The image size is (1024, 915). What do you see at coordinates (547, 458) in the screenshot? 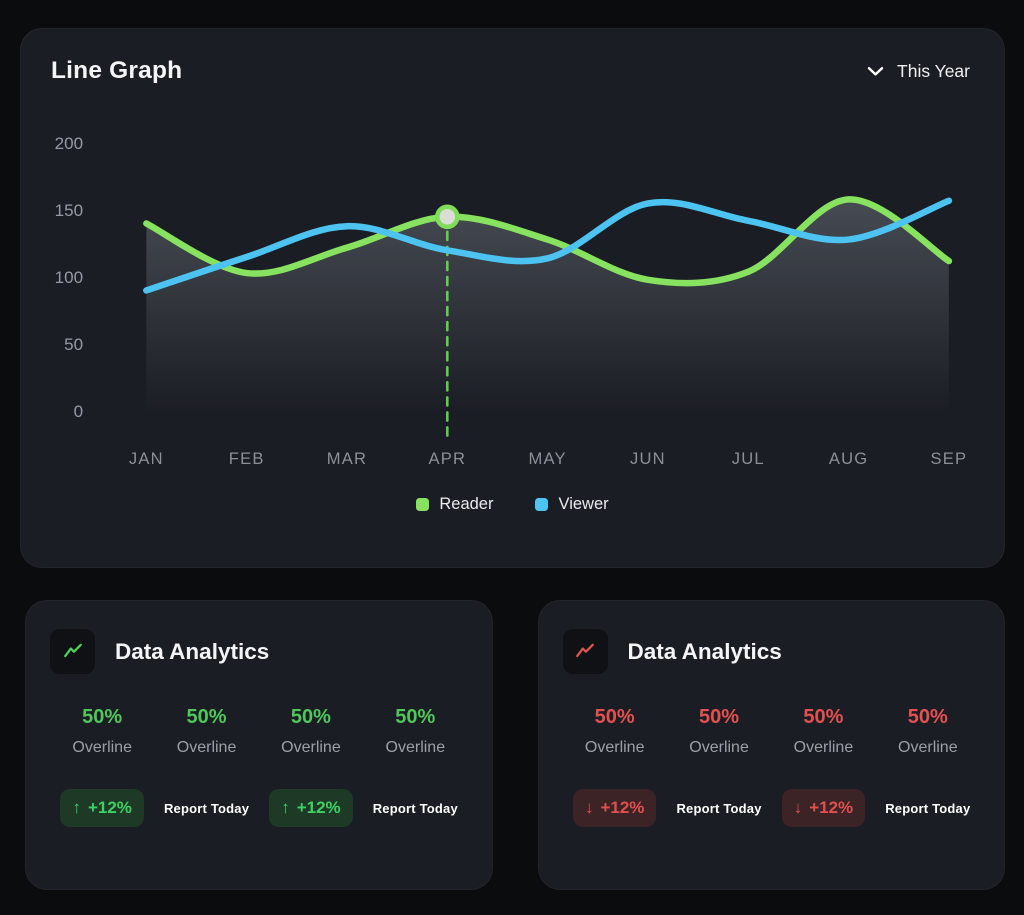
I see `svg-text: MAY` at bounding box center [547, 458].